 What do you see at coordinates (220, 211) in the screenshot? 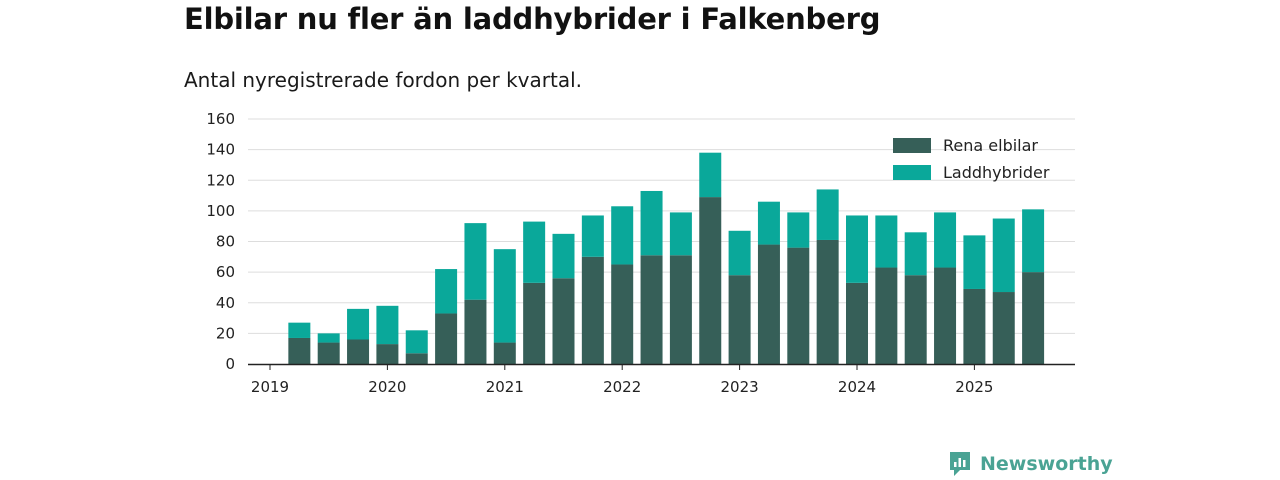
I see `y-tick-label: 100` at bounding box center [220, 211].